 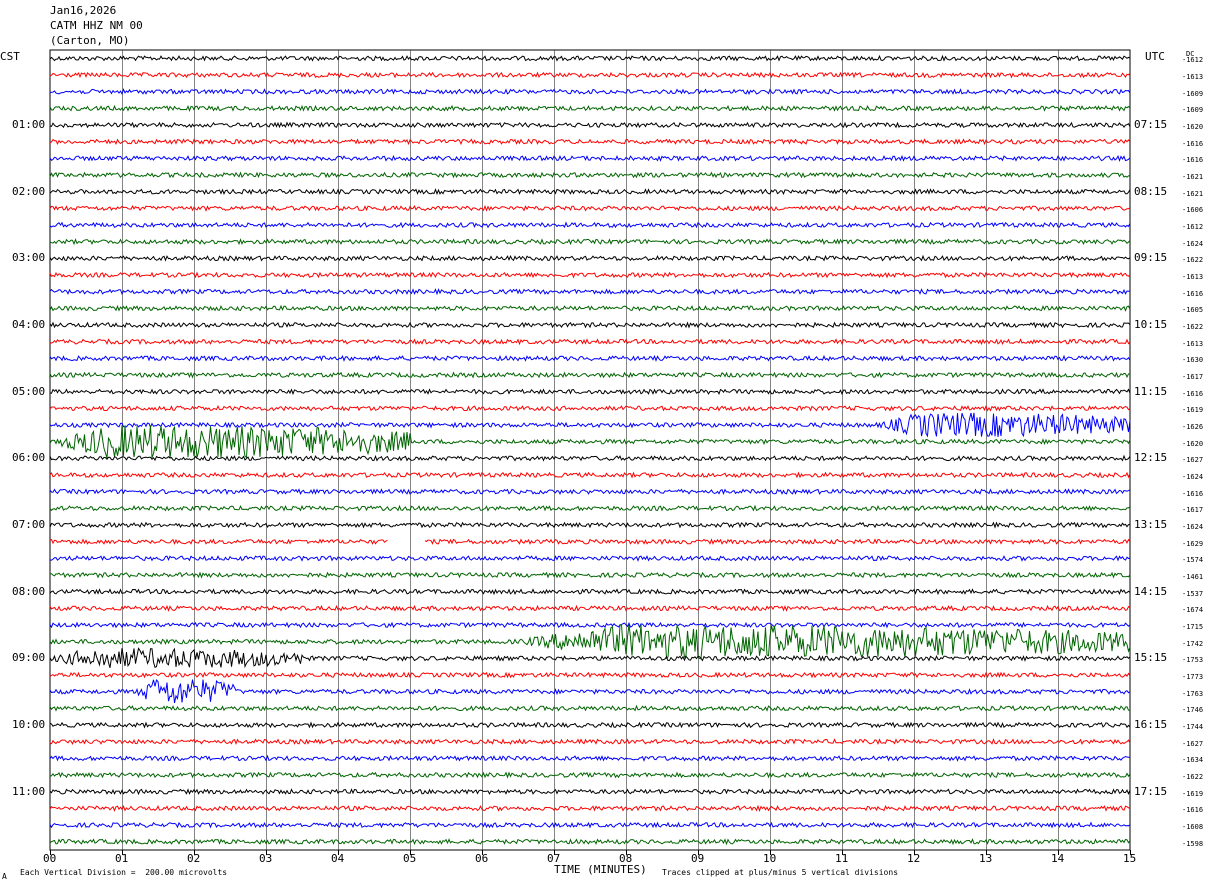 What do you see at coordinates (29, 458) in the screenshot?
I see `left-hour-label: 06:00` at bounding box center [29, 458].